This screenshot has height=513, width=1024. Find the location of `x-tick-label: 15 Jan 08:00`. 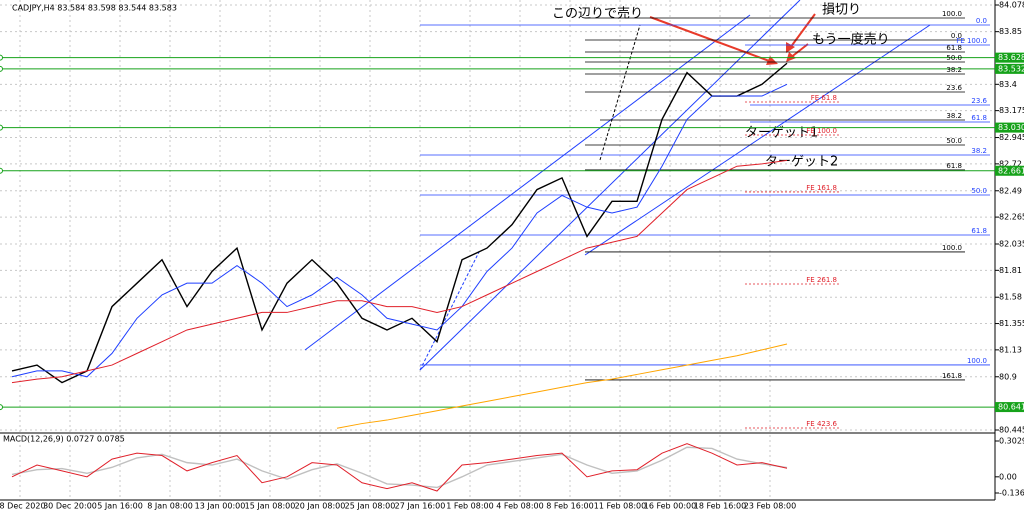

x-tick-label: 15 Jan 08:00 is located at coordinates (270, 506).